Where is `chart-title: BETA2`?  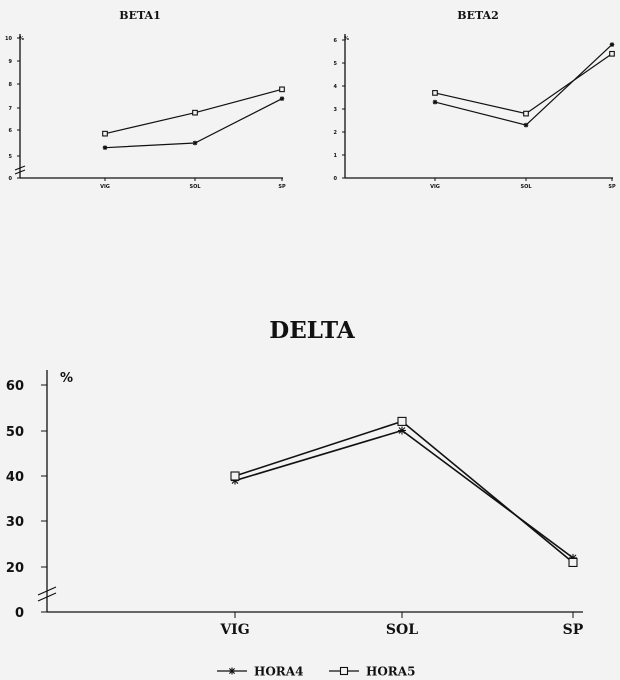 chart-title: BETA2 is located at coordinates (477, 15).